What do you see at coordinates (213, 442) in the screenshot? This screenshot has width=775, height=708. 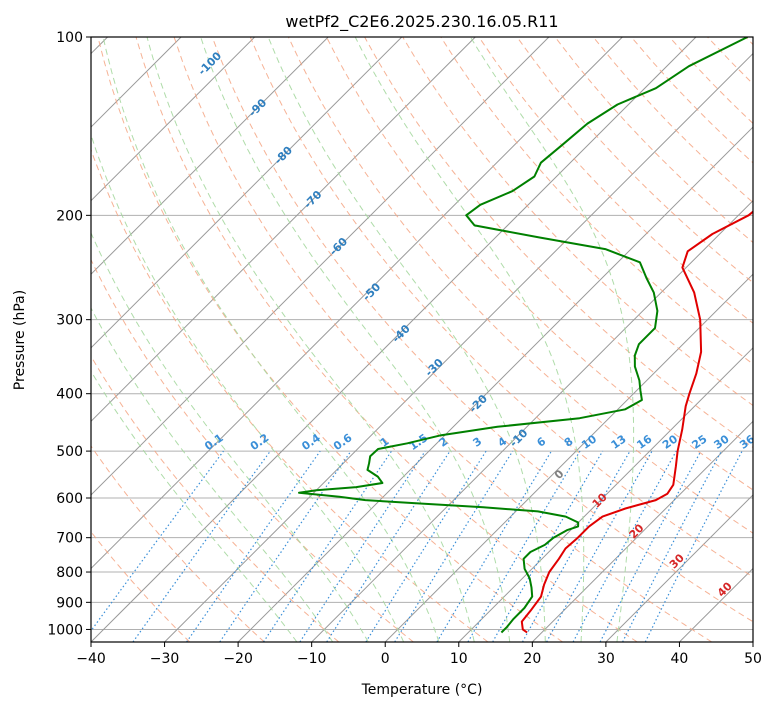 I see `mixing-ratio-label: 0.1` at bounding box center [213, 442].